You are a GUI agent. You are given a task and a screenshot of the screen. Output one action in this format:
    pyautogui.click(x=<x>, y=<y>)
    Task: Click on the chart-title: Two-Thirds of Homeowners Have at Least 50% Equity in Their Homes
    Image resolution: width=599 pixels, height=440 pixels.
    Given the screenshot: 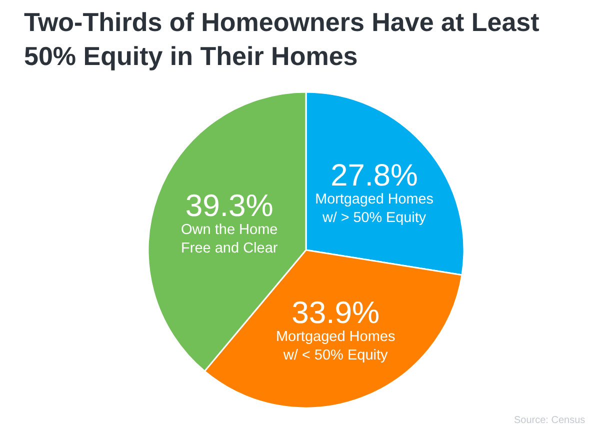 What is the action you would take?
    pyautogui.click(x=282, y=39)
    